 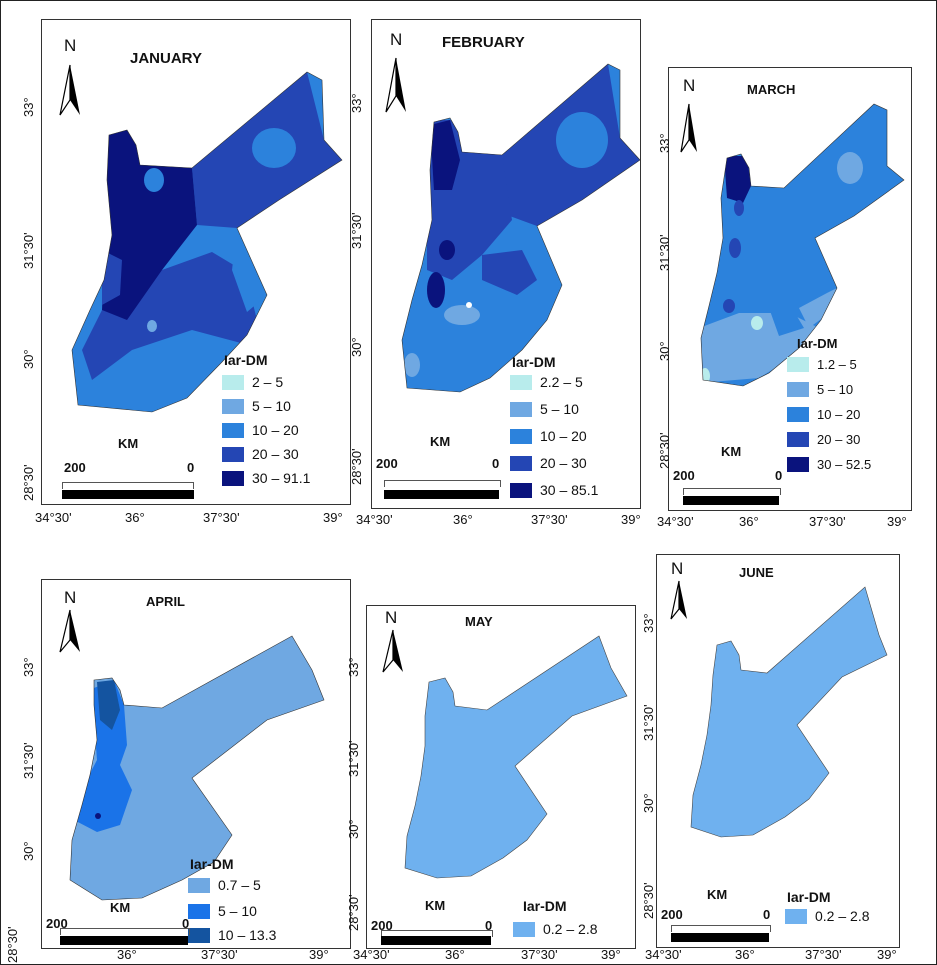 What do you see at coordinates (483, 42) in the screenshot?
I see `month-title: FEBRUARY` at bounding box center [483, 42].